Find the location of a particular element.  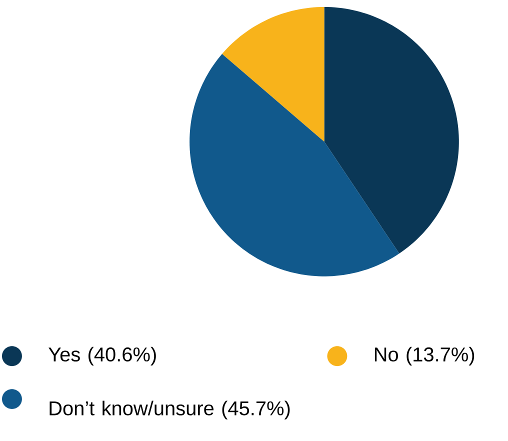

legend-label: No (13.7%) is located at coordinates (424, 356).